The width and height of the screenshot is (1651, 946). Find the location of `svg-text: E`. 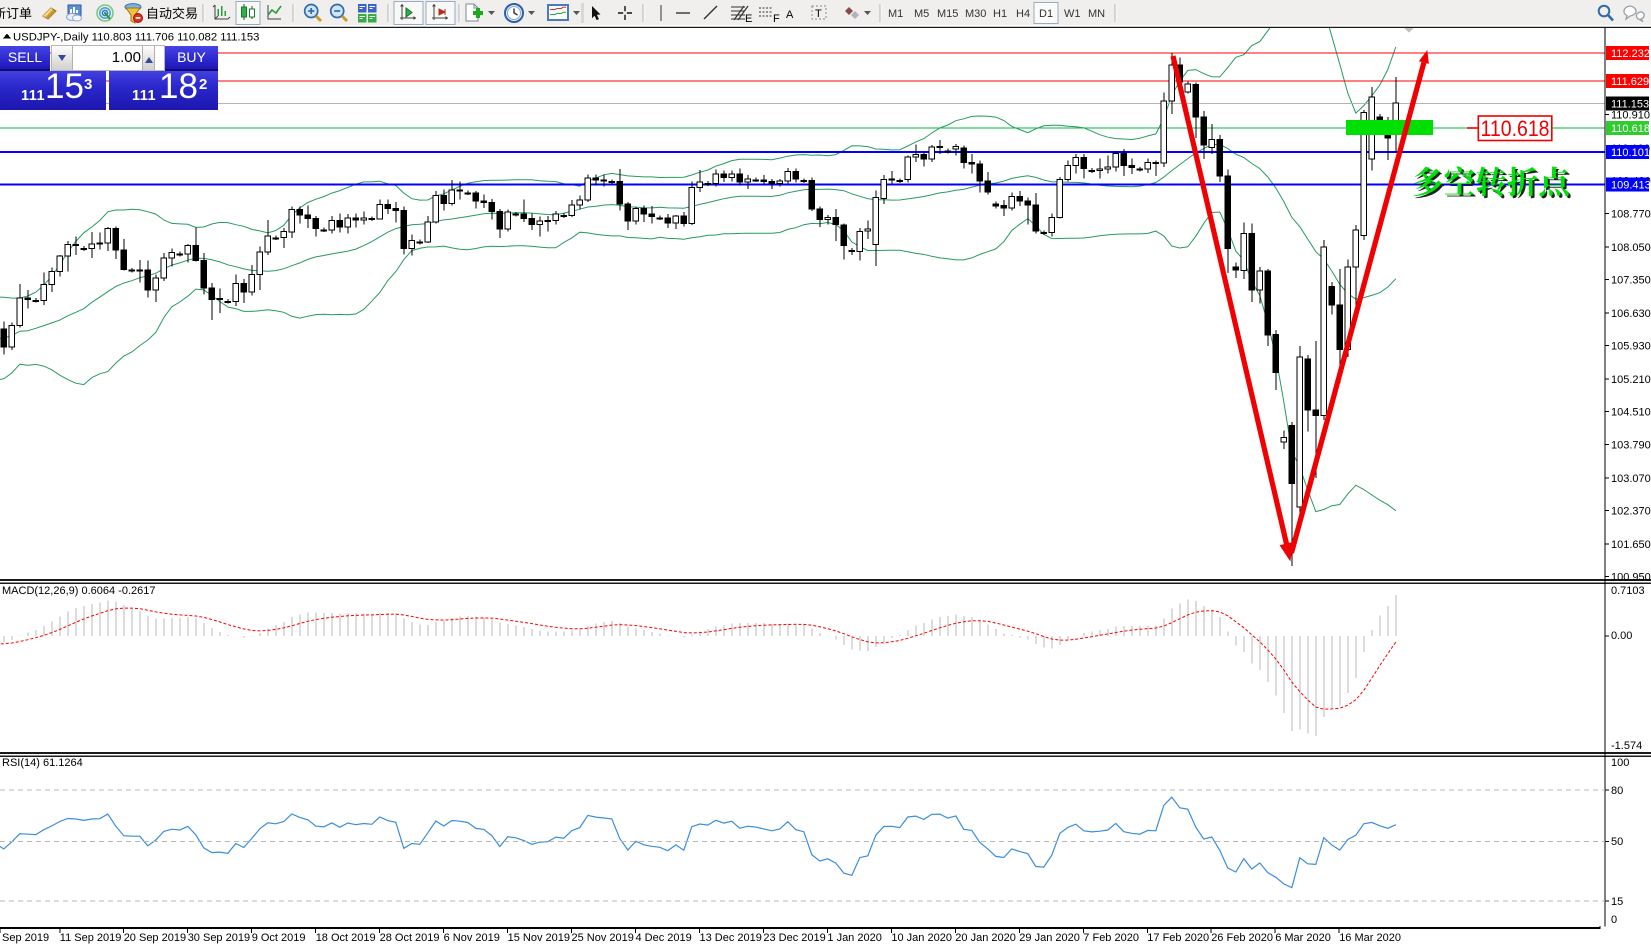

svg-text: E is located at coordinates (748, 19).